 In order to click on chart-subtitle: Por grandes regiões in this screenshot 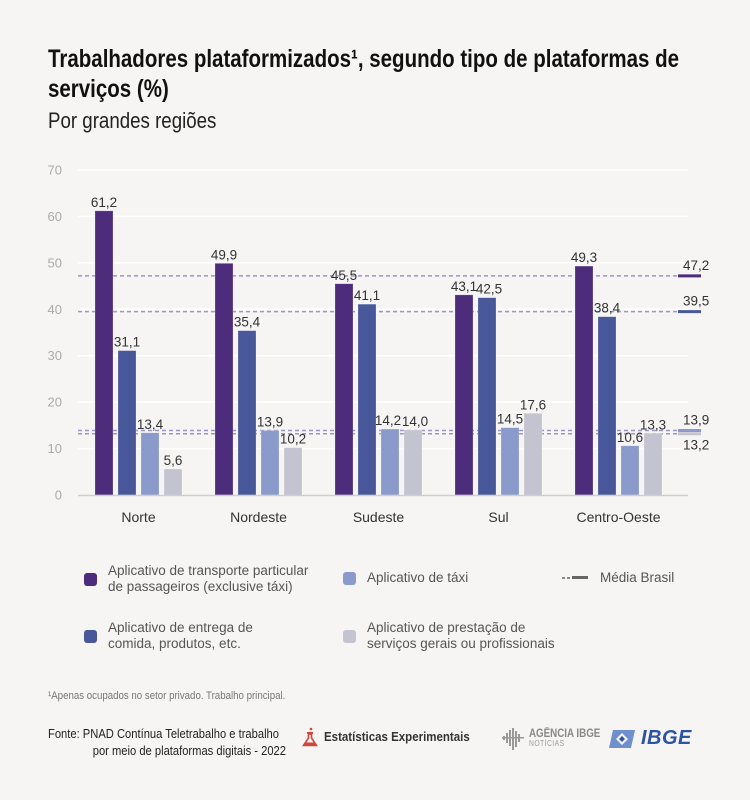, I will do `click(132, 120)`.